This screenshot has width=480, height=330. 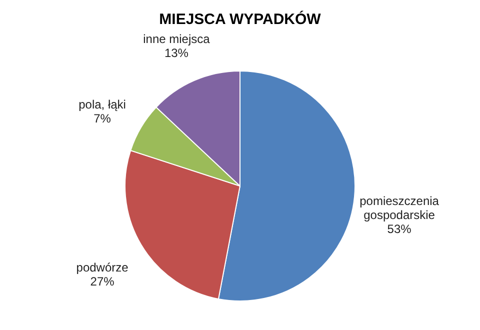 What do you see at coordinates (240, 19) in the screenshot?
I see `chart-title: MIEJSCA WYPADKÓW` at bounding box center [240, 19].